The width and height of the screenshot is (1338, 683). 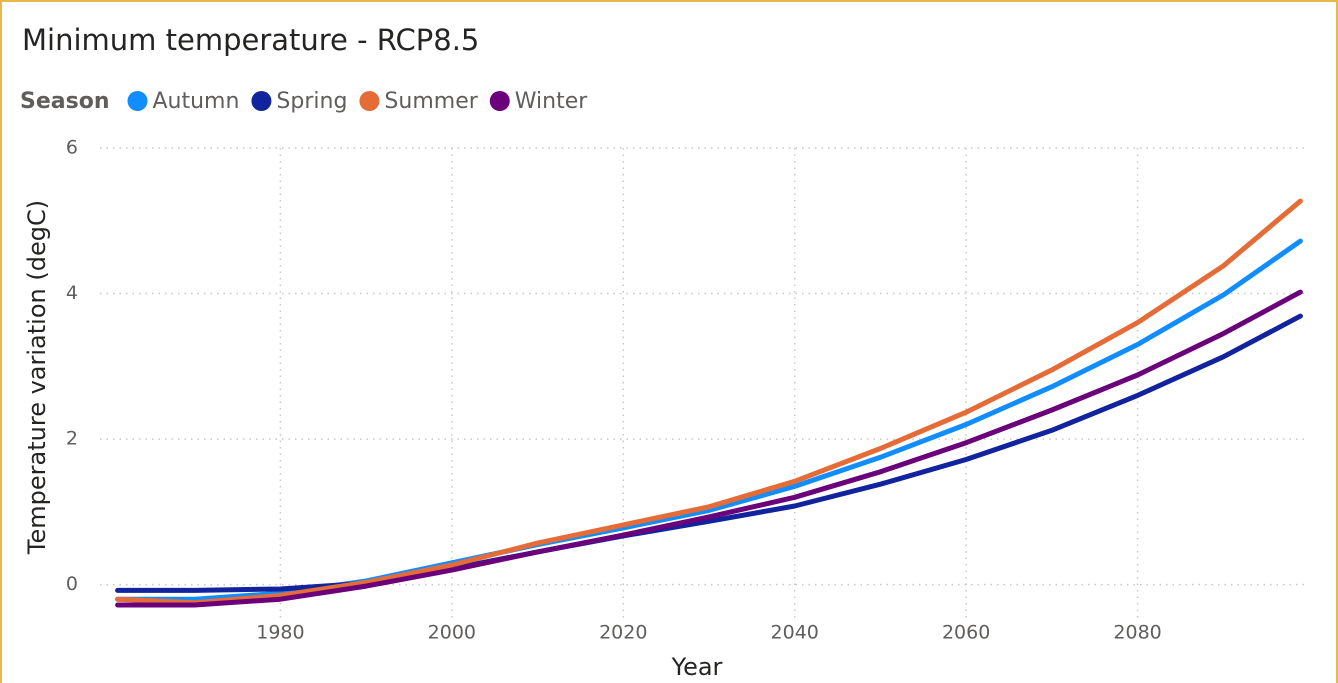 What do you see at coordinates (311, 101) in the screenshot?
I see `legend-label: Spring` at bounding box center [311, 101].